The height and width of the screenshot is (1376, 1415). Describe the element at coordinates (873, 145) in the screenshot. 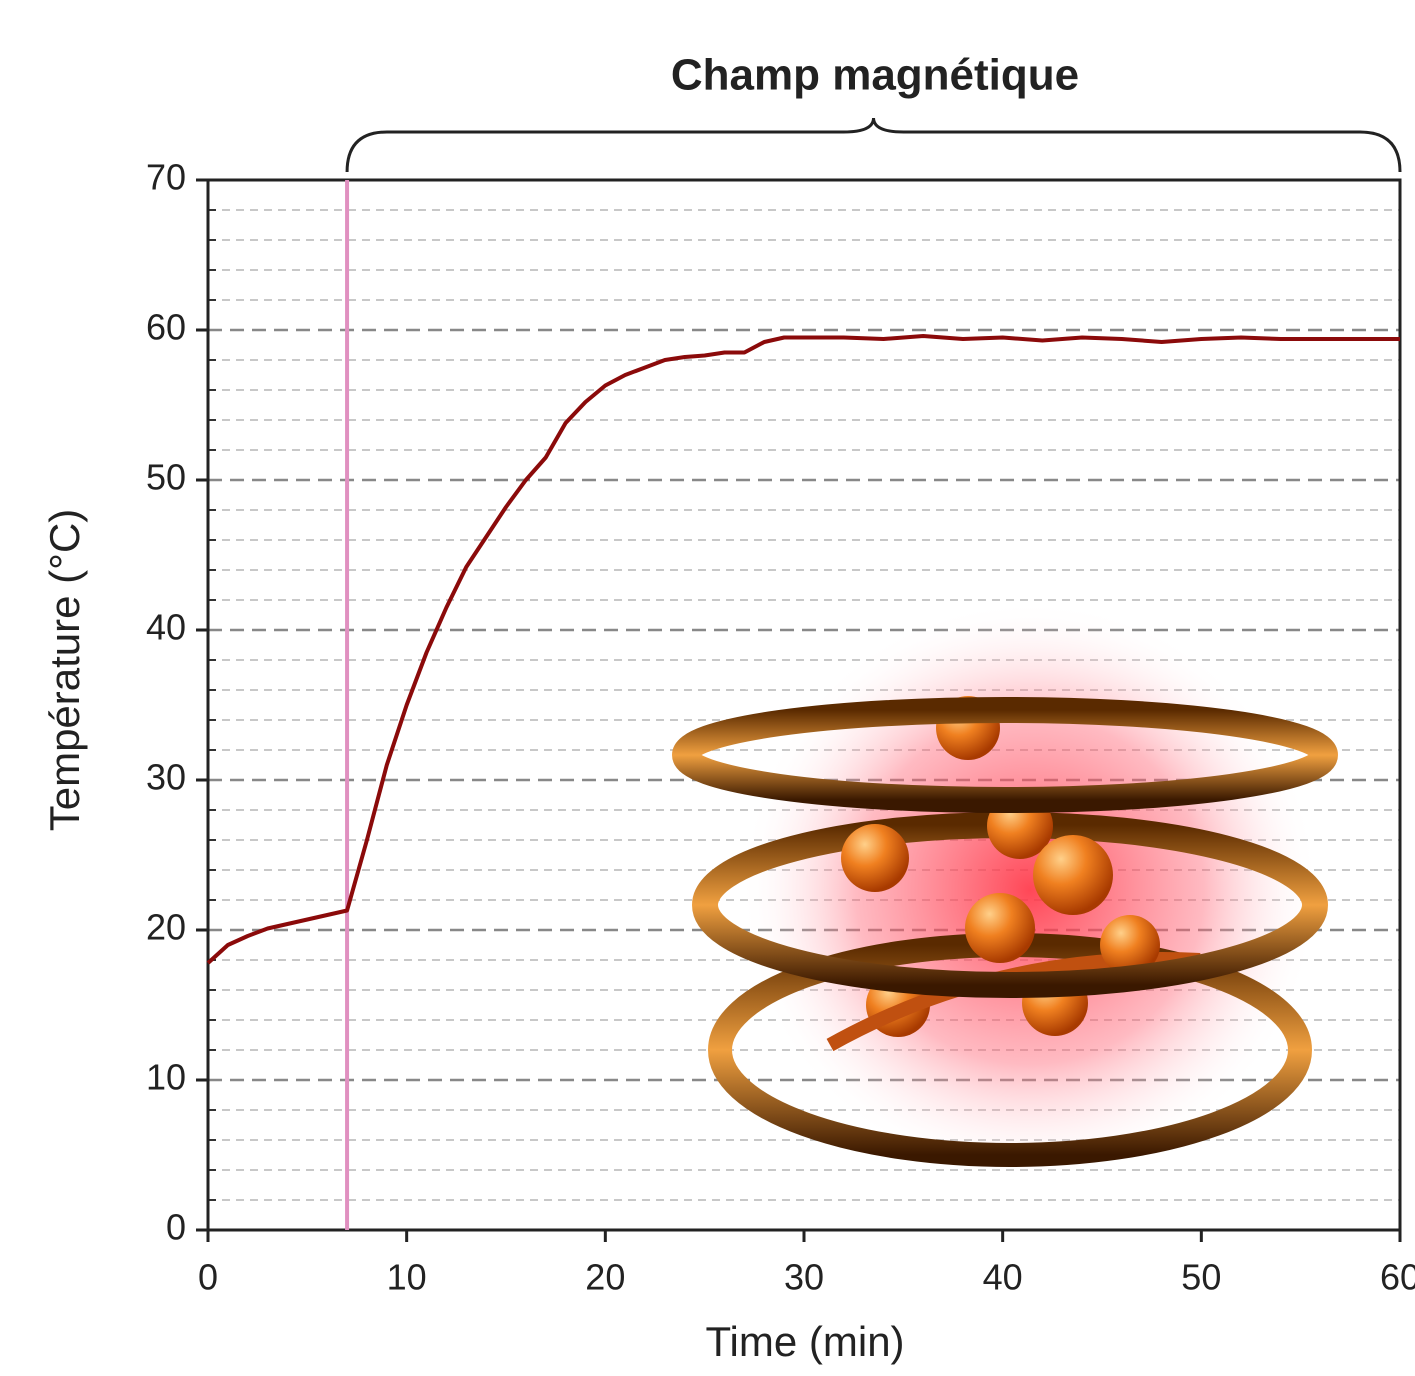

I see `brace` at that location.